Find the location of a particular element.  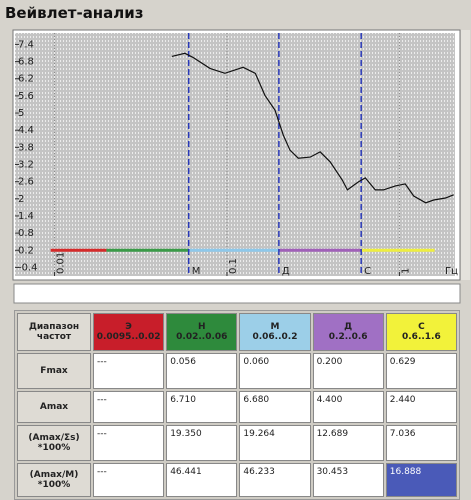

value-cell: 0.060 is located at coordinates (275, 371).